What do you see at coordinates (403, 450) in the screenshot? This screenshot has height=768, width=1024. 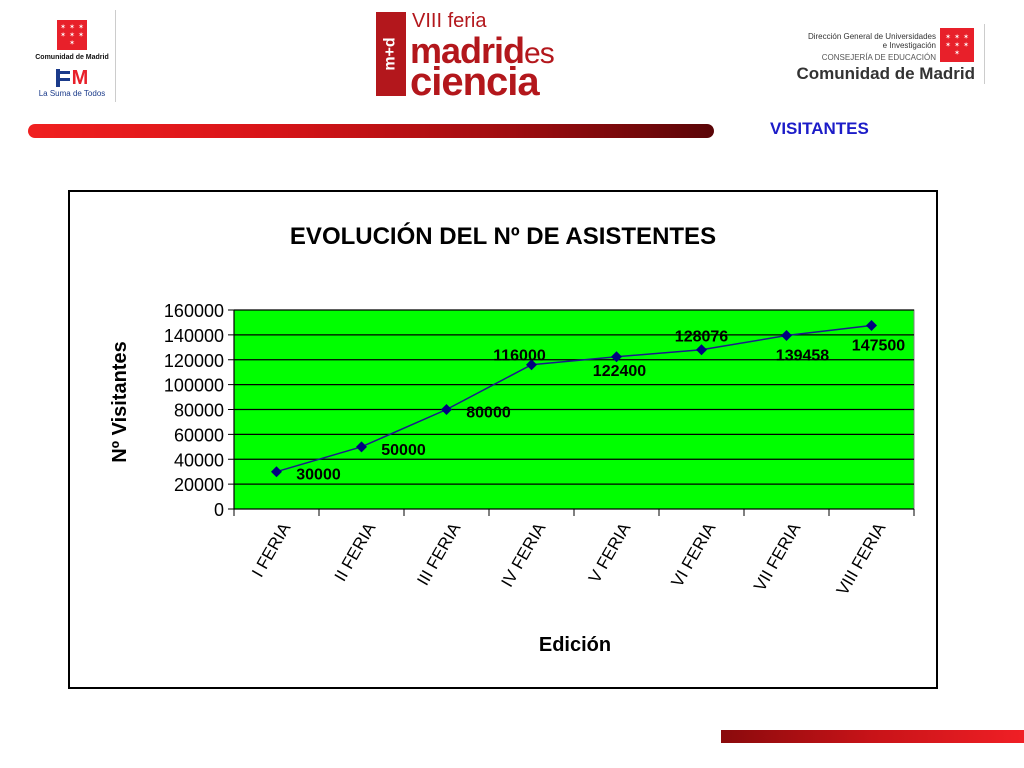 I see `data-label: 50000` at bounding box center [403, 450].